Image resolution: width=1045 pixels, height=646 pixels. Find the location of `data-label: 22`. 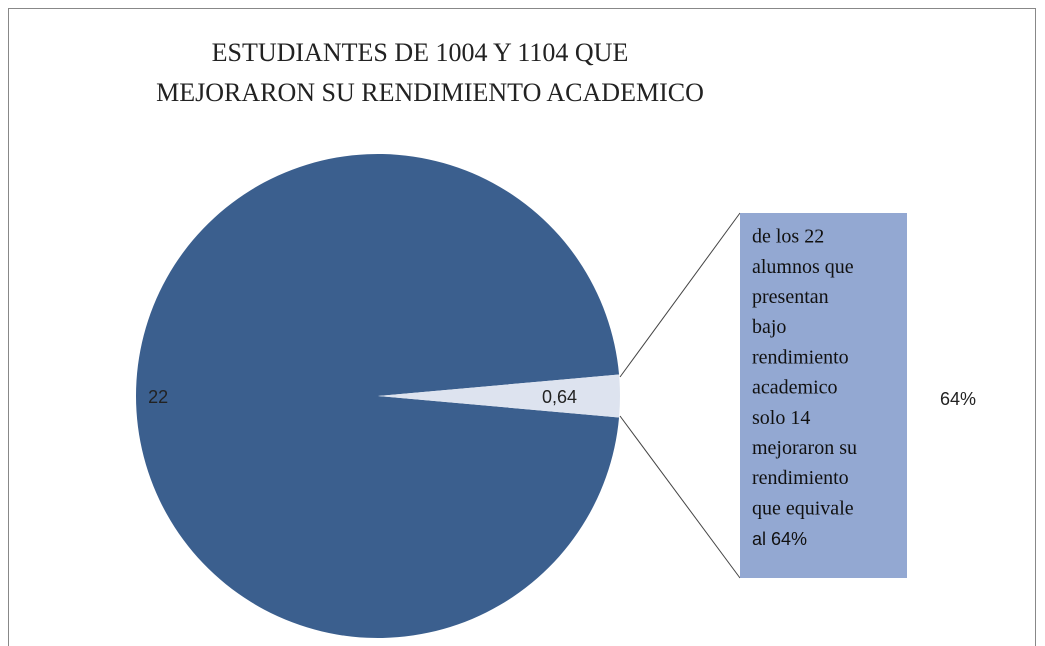

data-label: 22 is located at coordinates (158, 397).